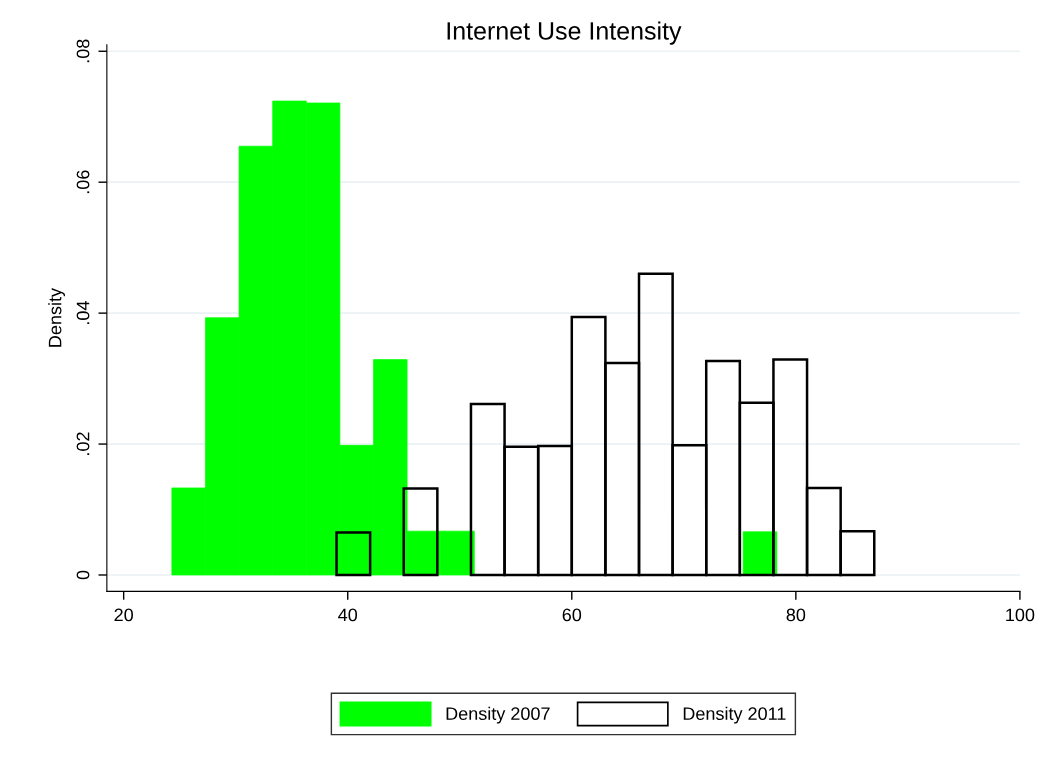  What do you see at coordinates (83, 443) in the screenshot?
I see `y-tick-label: .02` at bounding box center [83, 443].